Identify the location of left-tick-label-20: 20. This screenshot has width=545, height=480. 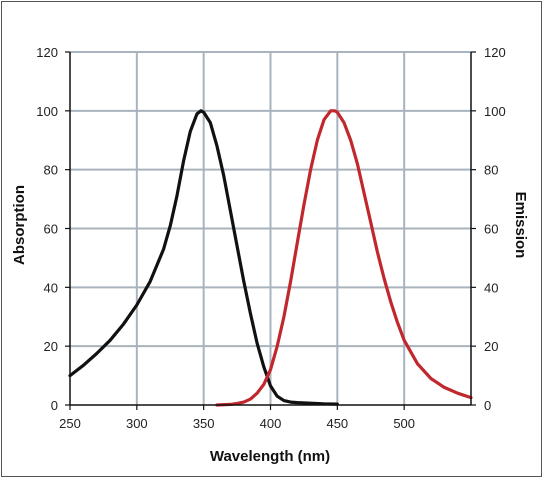
(51, 346).